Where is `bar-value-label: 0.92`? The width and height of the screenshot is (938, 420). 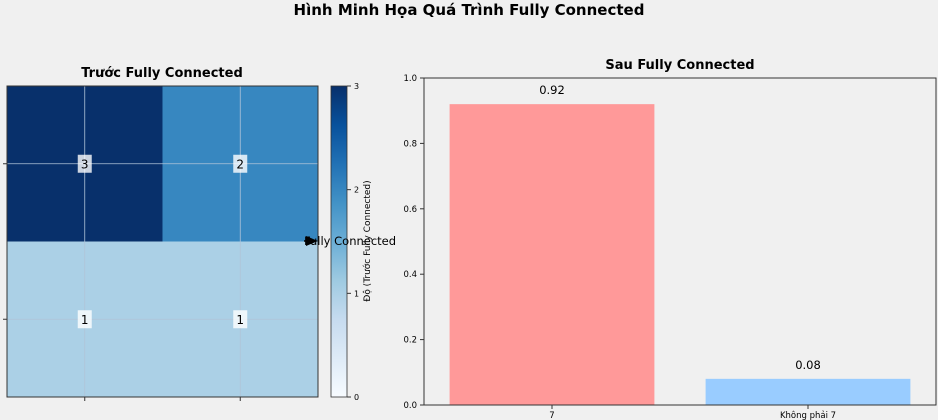 bar-value-label: 0.92 is located at coordinates (552, 90).